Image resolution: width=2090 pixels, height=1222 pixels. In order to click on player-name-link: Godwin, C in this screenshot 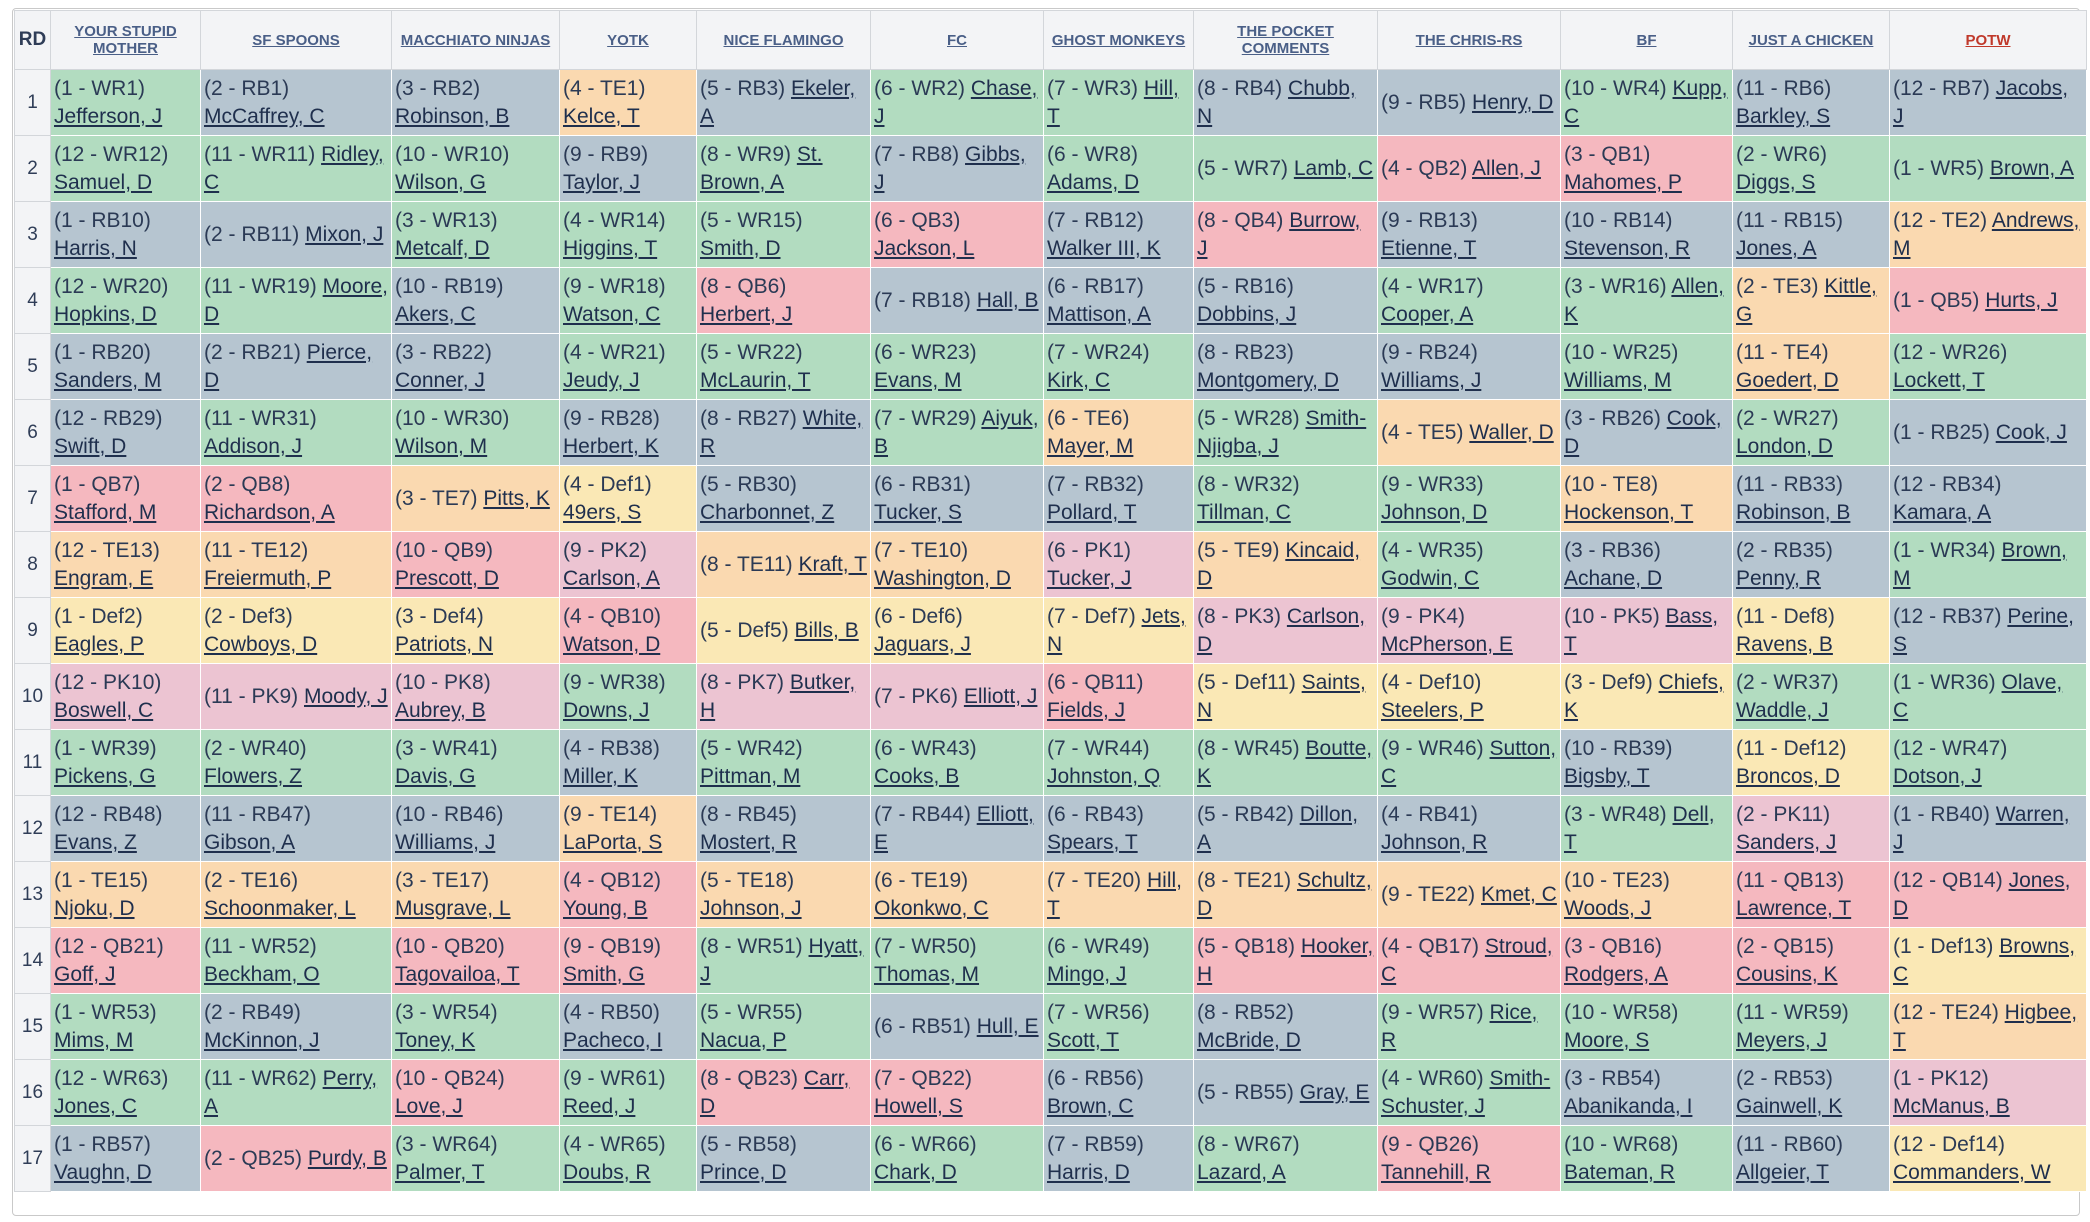, I will do `click(1430, 578)`.